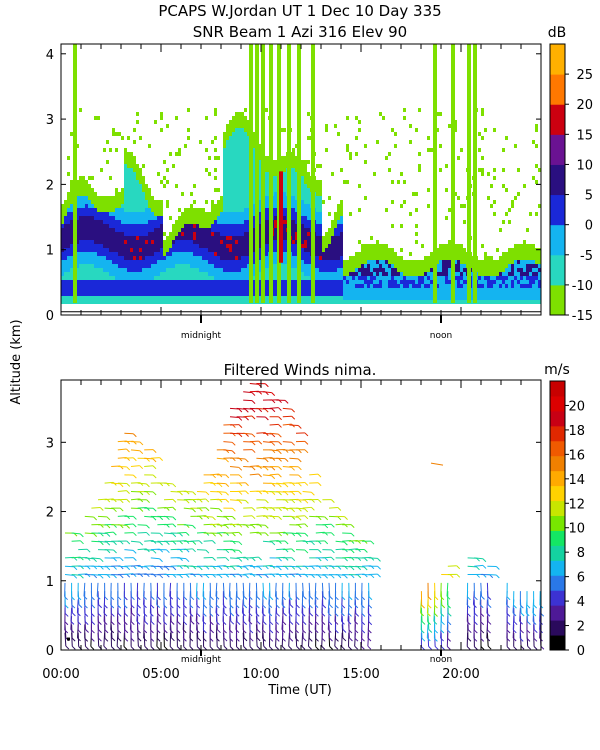 Image resolution: width=600 pixels, height=750 pixels. What do you see at coordinates (581, 651) in the screenshot?
I see `wind-colorbar-tick-label: 0` at bounding box center [581, 651].